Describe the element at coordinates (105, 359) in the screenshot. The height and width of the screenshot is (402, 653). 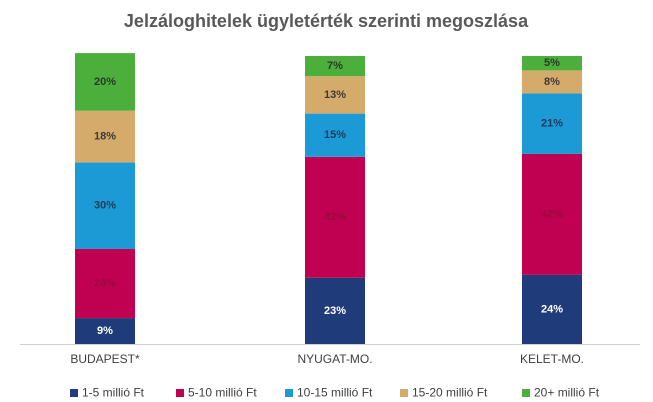
I see `x-tick-label: BUDAPEST*` at that location.